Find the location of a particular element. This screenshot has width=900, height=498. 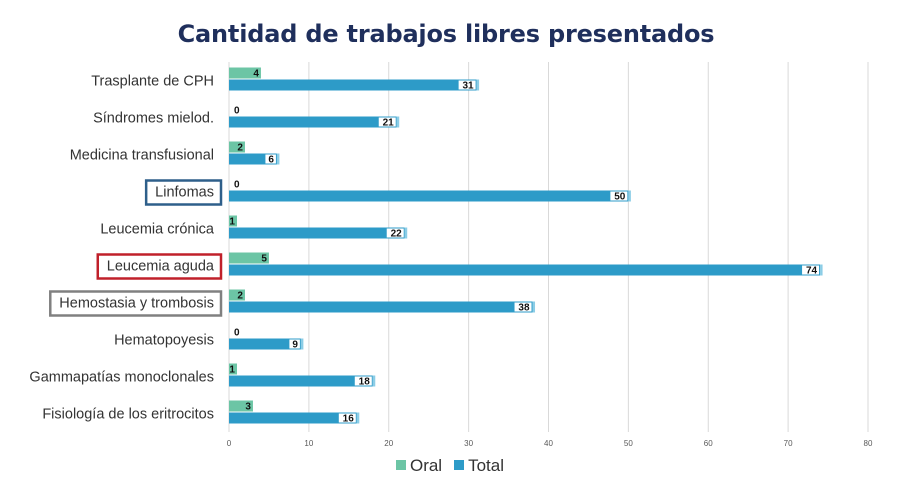

highlight-box-leucemia-aguda is located at coordinates (159, 266).